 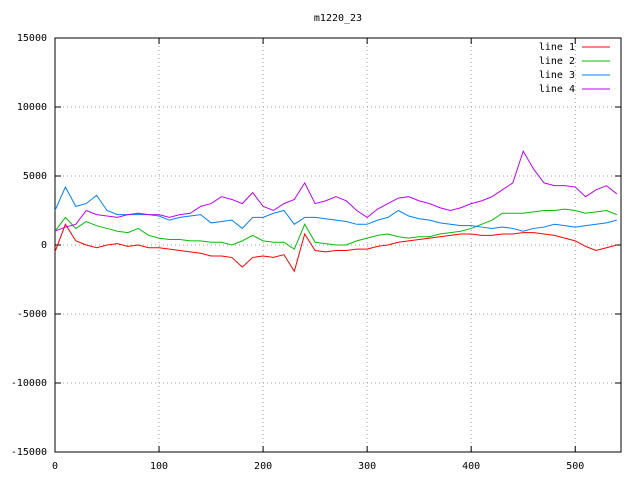 What do you see at coordinates (557, 89) in the screenshot?
I see `legend-label: line 4` at bounding box center [557, 89].